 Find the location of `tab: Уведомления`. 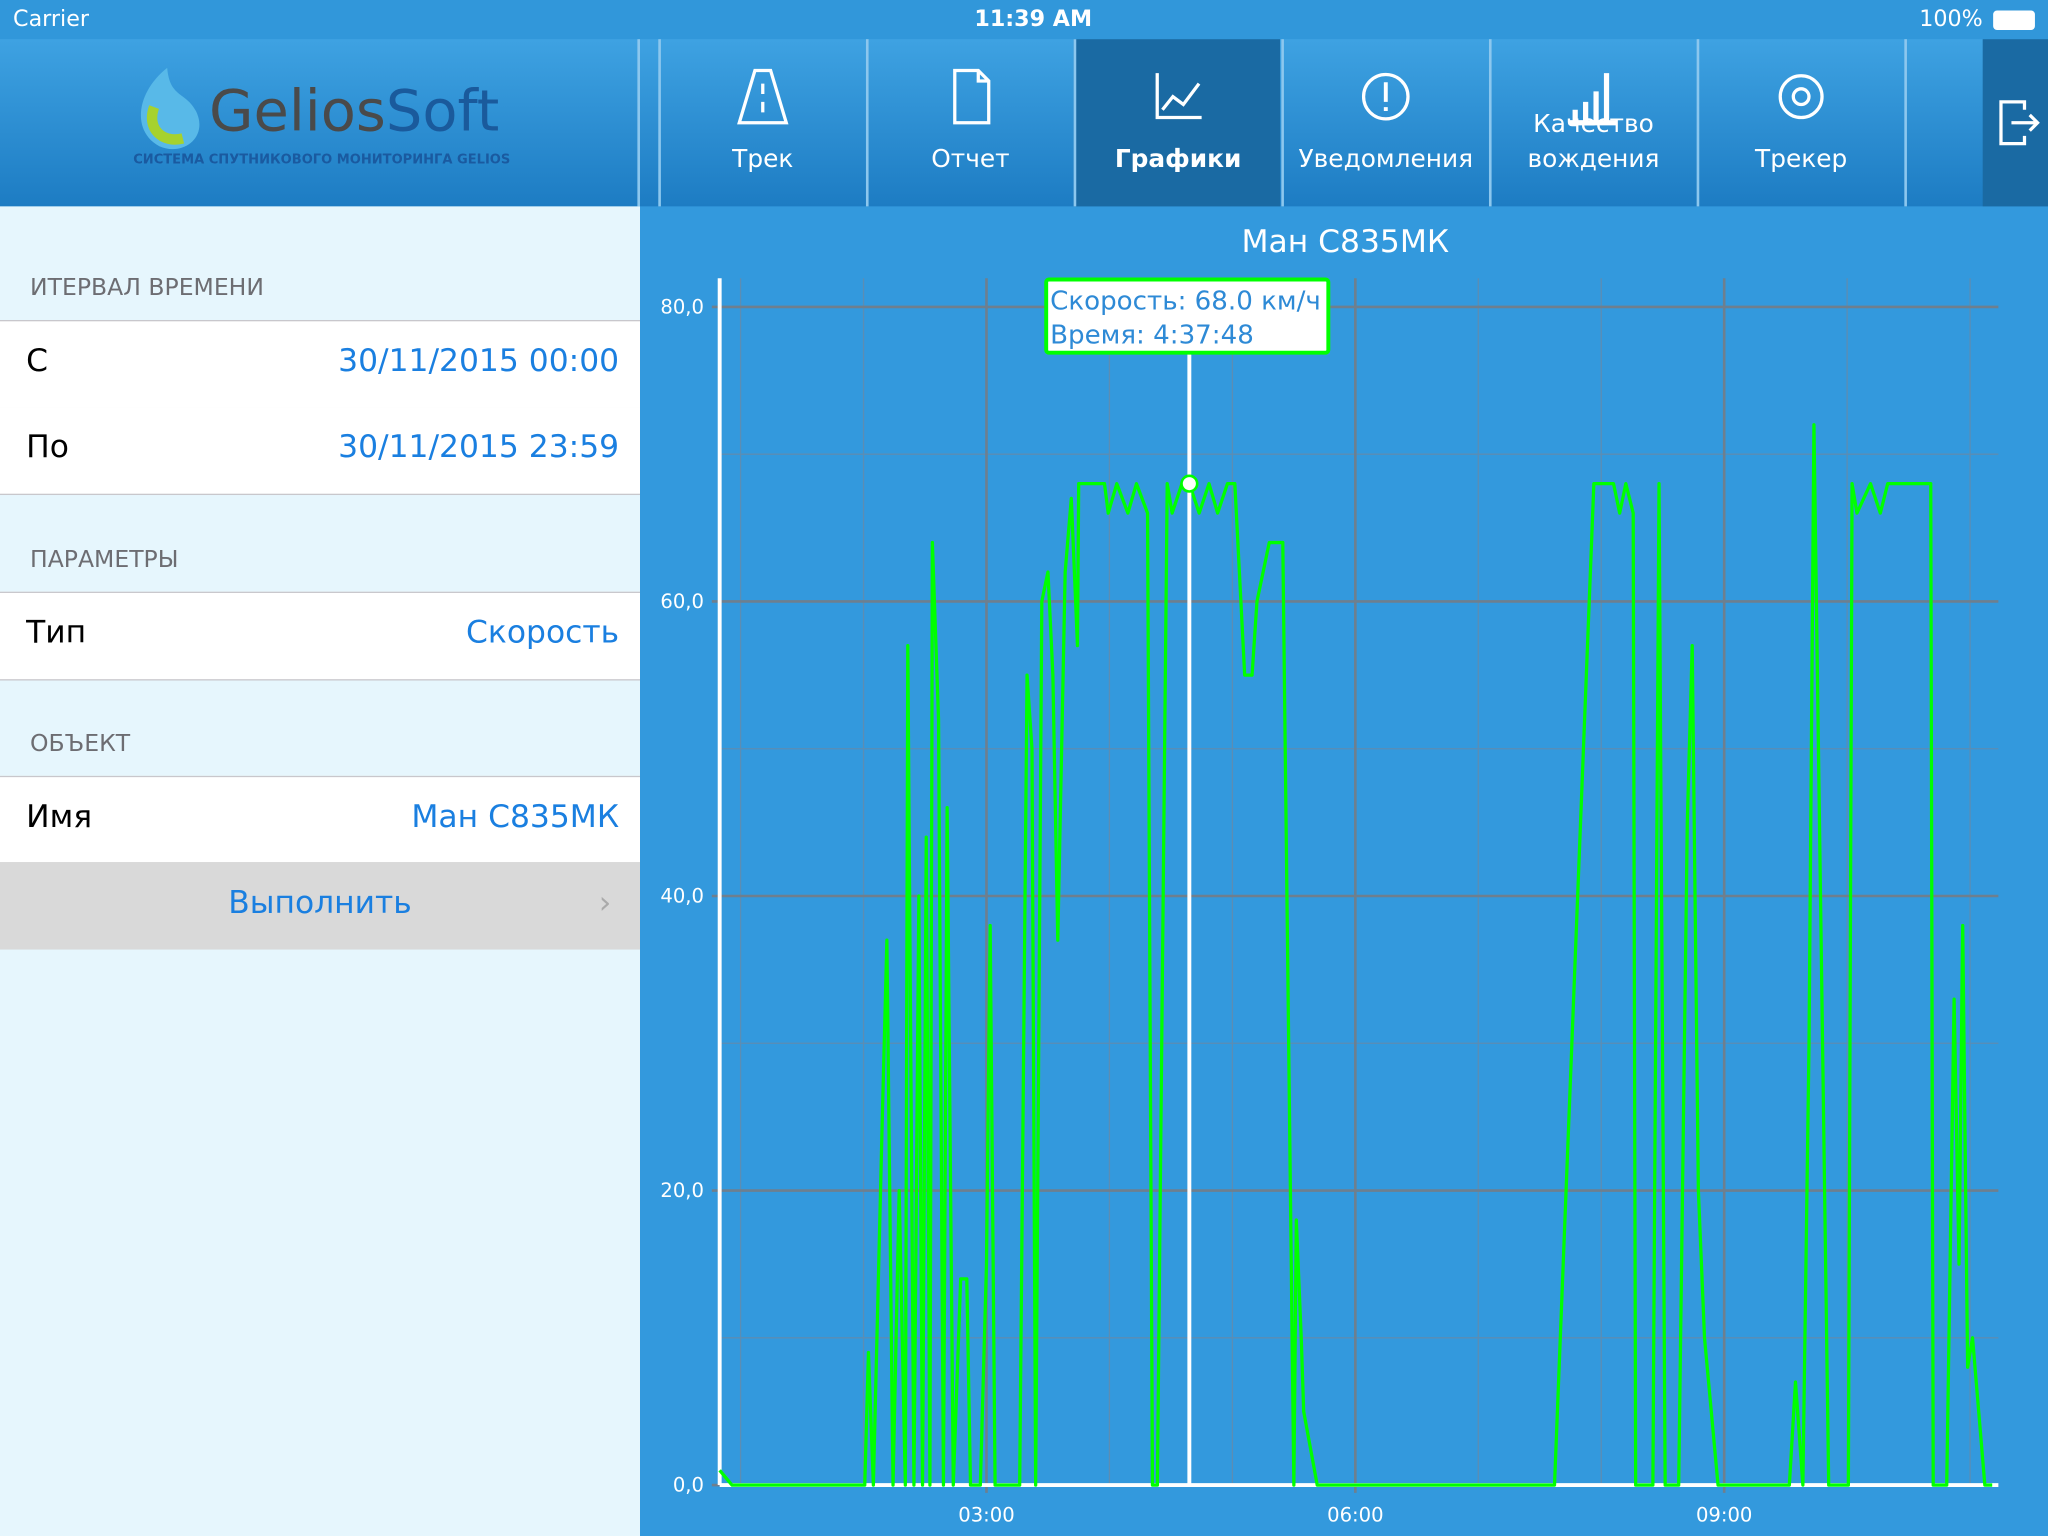

tab: Уведомления is located at coordinates (1384, 123).